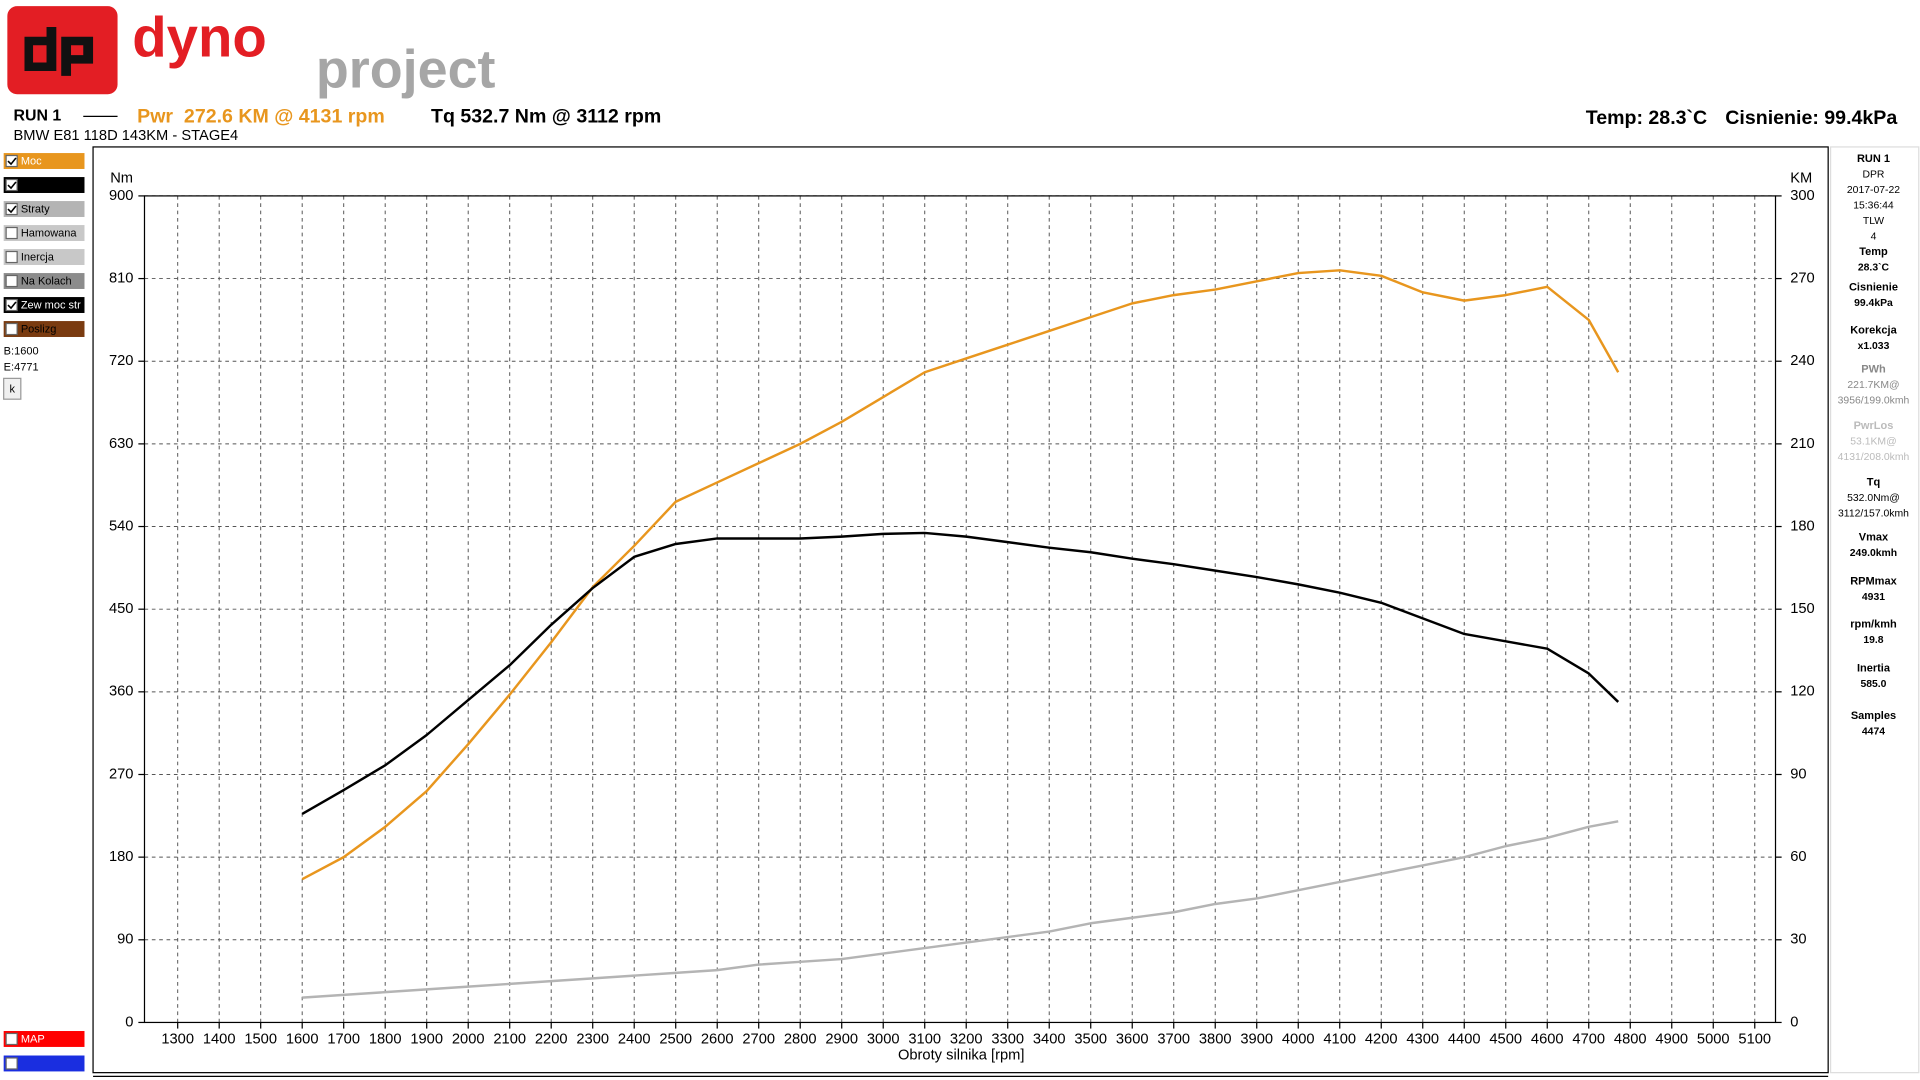 The width and height of the screenshot is (1920, 1080). What do you see at coordinates (1381, 1039) in the screenshot?
I see `x-tick-label: 4200` at bounding box center [1381, 1039].